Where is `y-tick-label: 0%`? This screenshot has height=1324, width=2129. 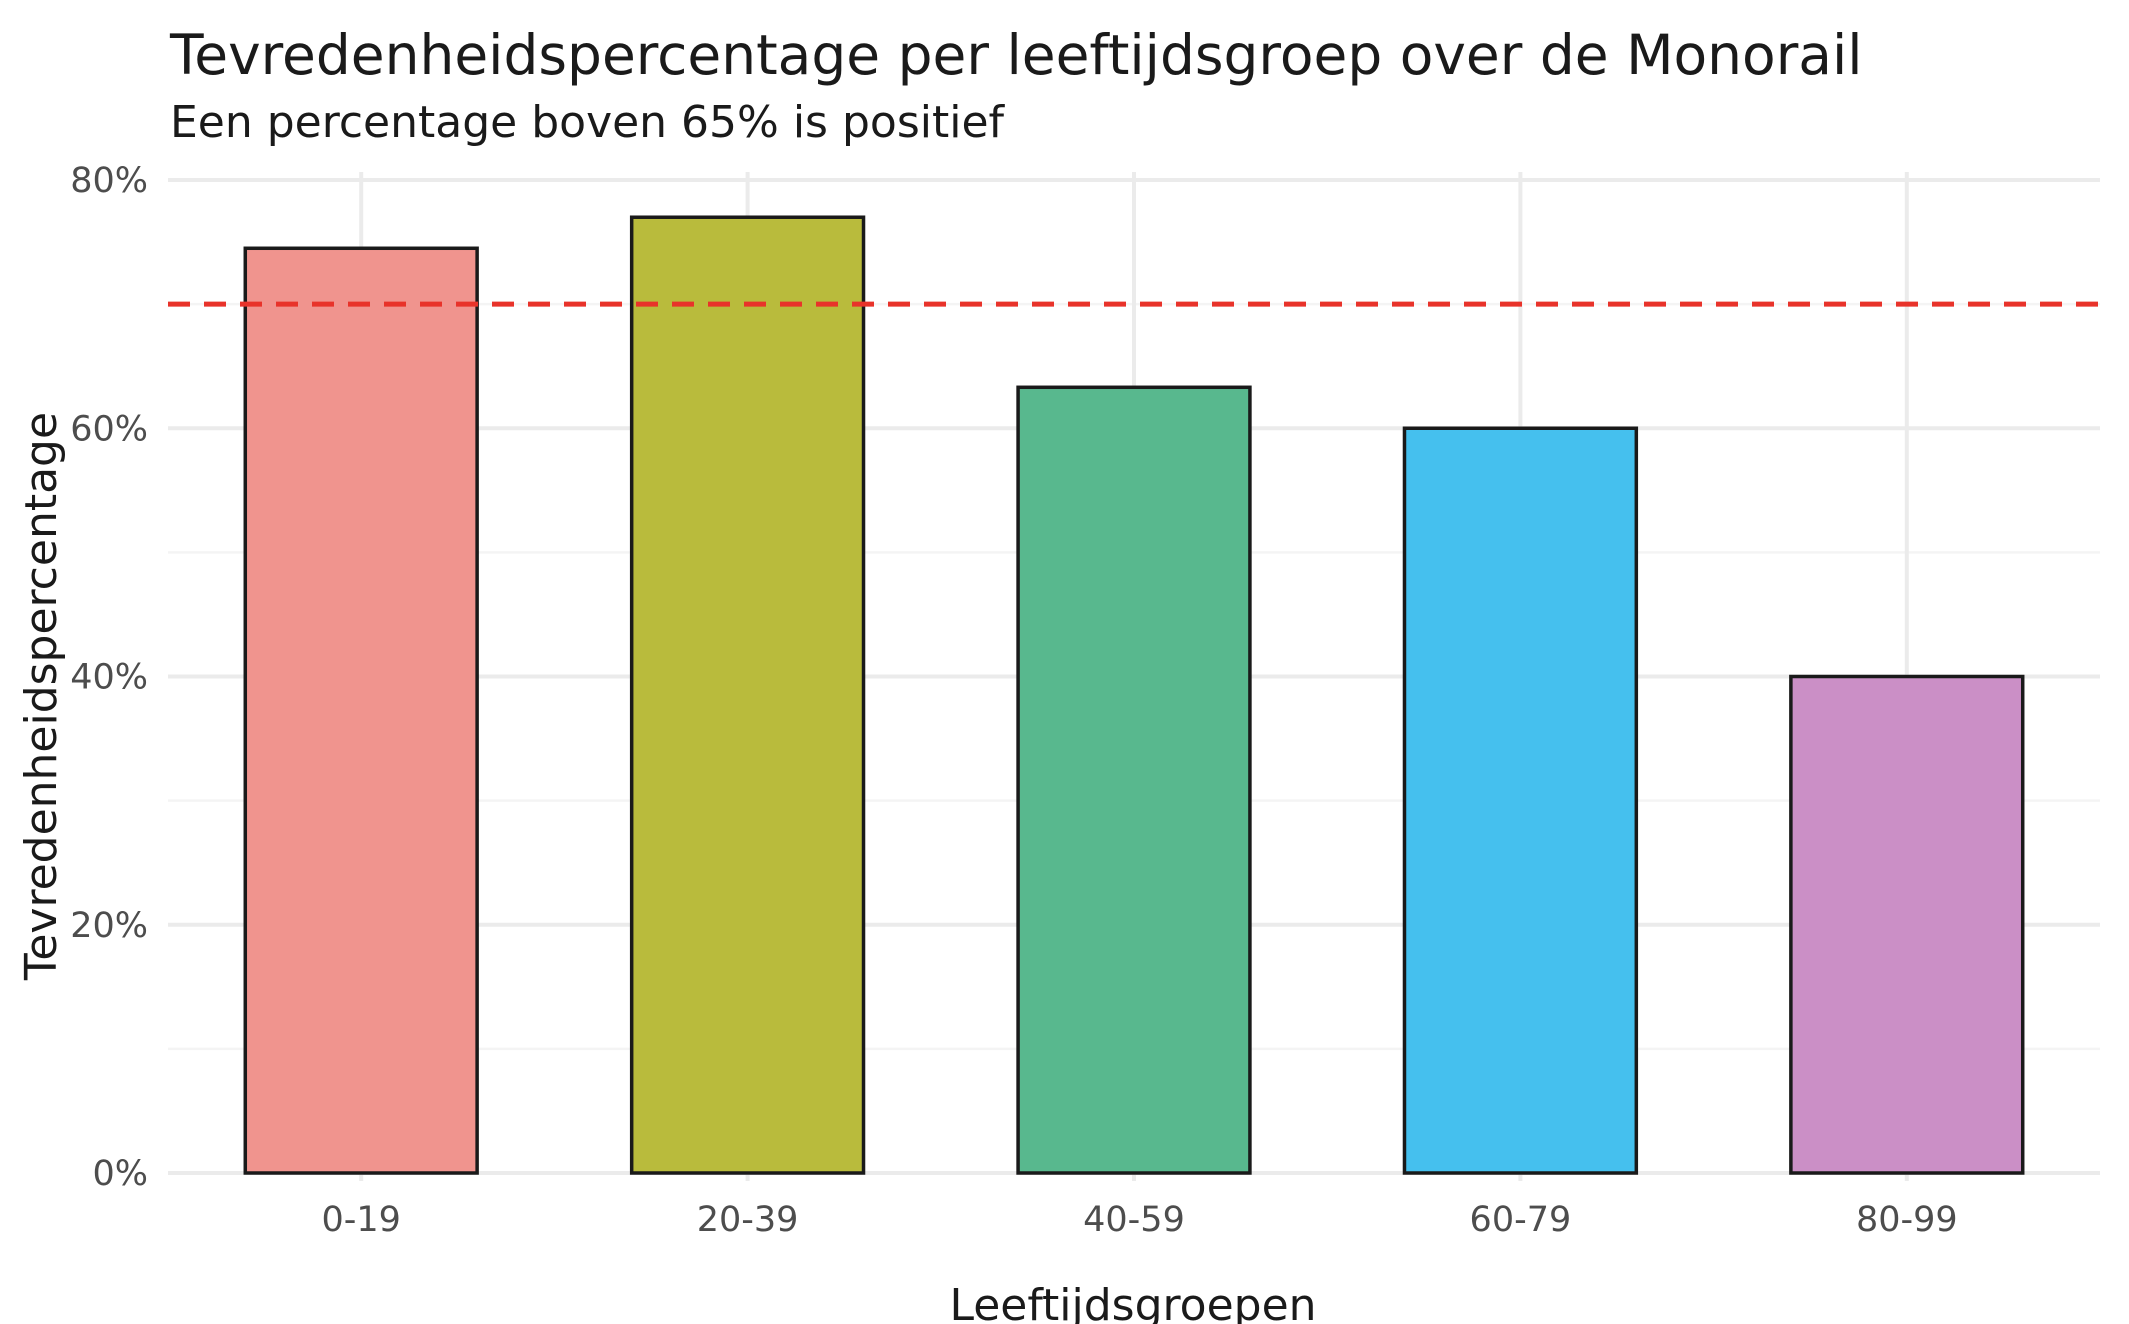
y-tick-label: 0% is located at coordinates (120, 1174).